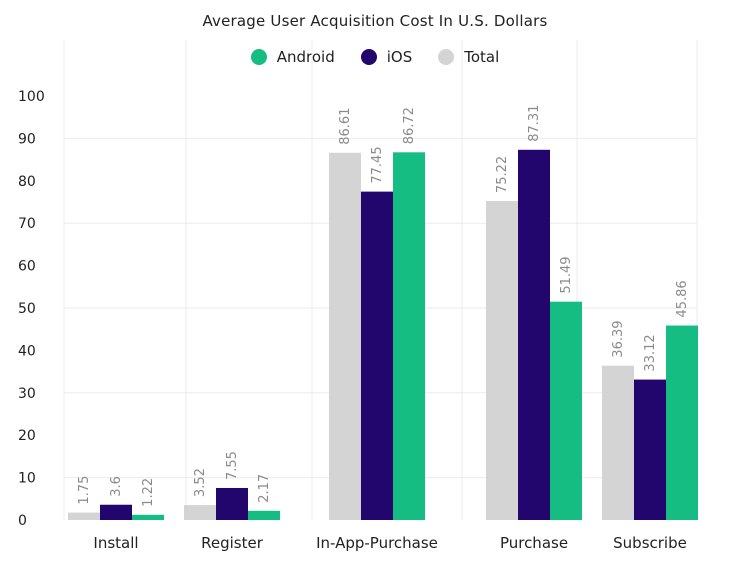 The height and width of the screenshot is (574, 730). I want to click on y-tick-label: 0, so click(22, 521).